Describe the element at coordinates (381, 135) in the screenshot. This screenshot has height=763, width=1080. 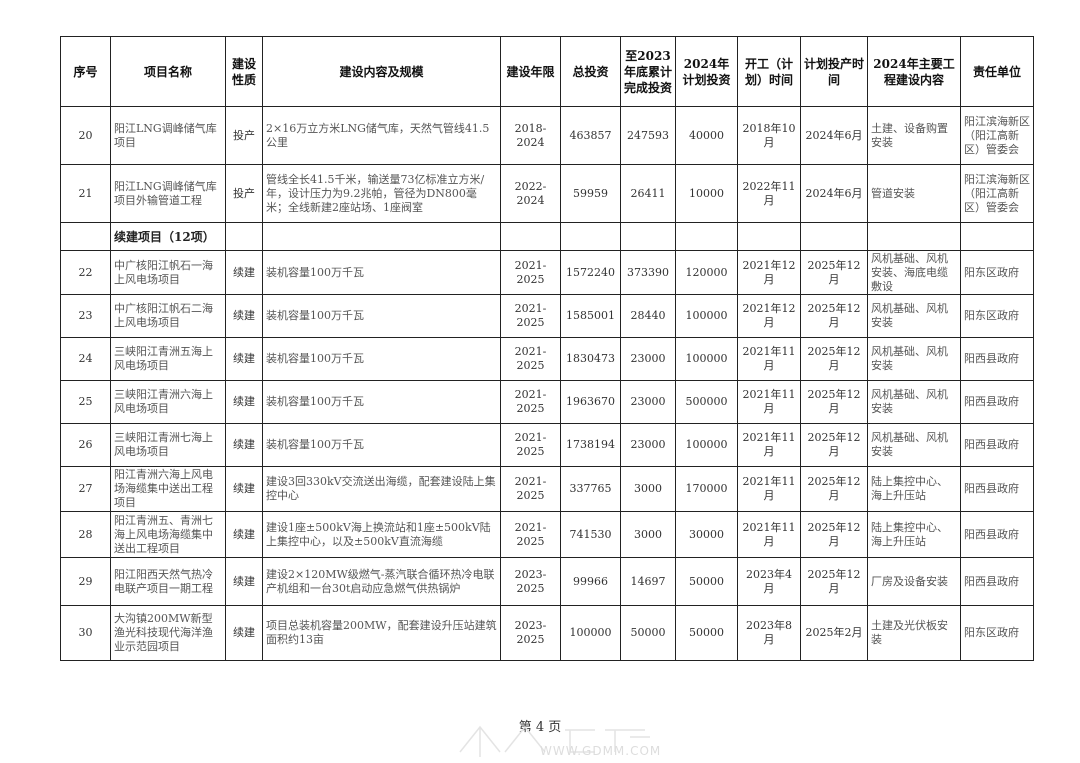
I see `cell-content: 2×16万立方米LNG储气库，天然气管线41.5公里` at that location.